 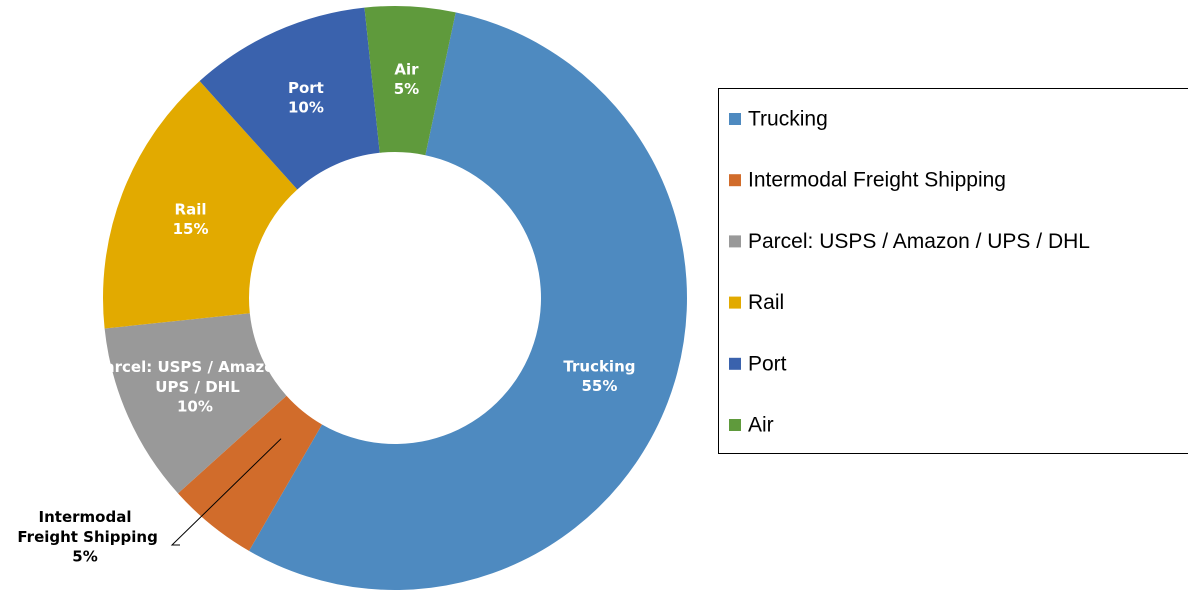 What do you see at coordinates (600, 386) in the screenshot?
I see `data-label-value: 55%` at bounding box center [600, 386].